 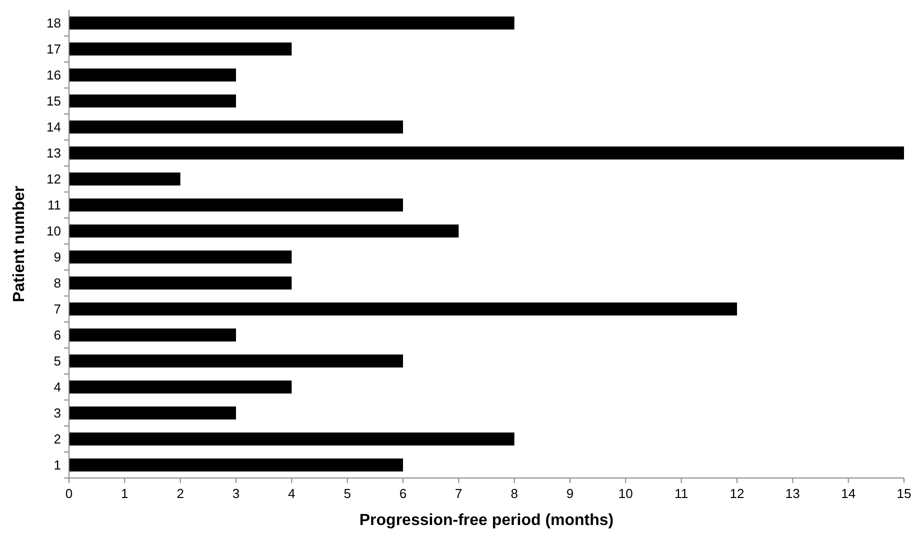 I want to click on y-tick-label: 12, so click(x=53, y=179).